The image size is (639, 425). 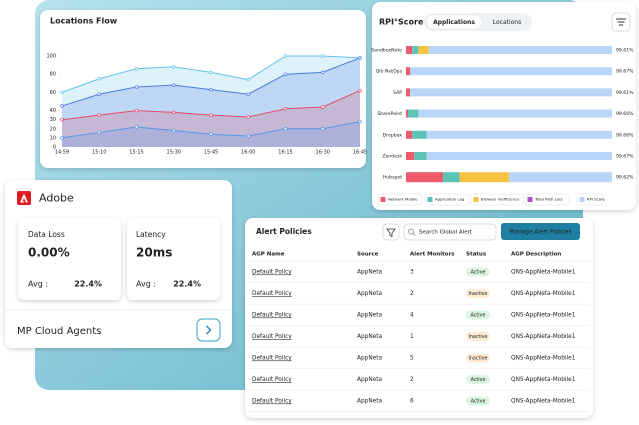 I want to click on cell: 4, so click(x=412, y=316).